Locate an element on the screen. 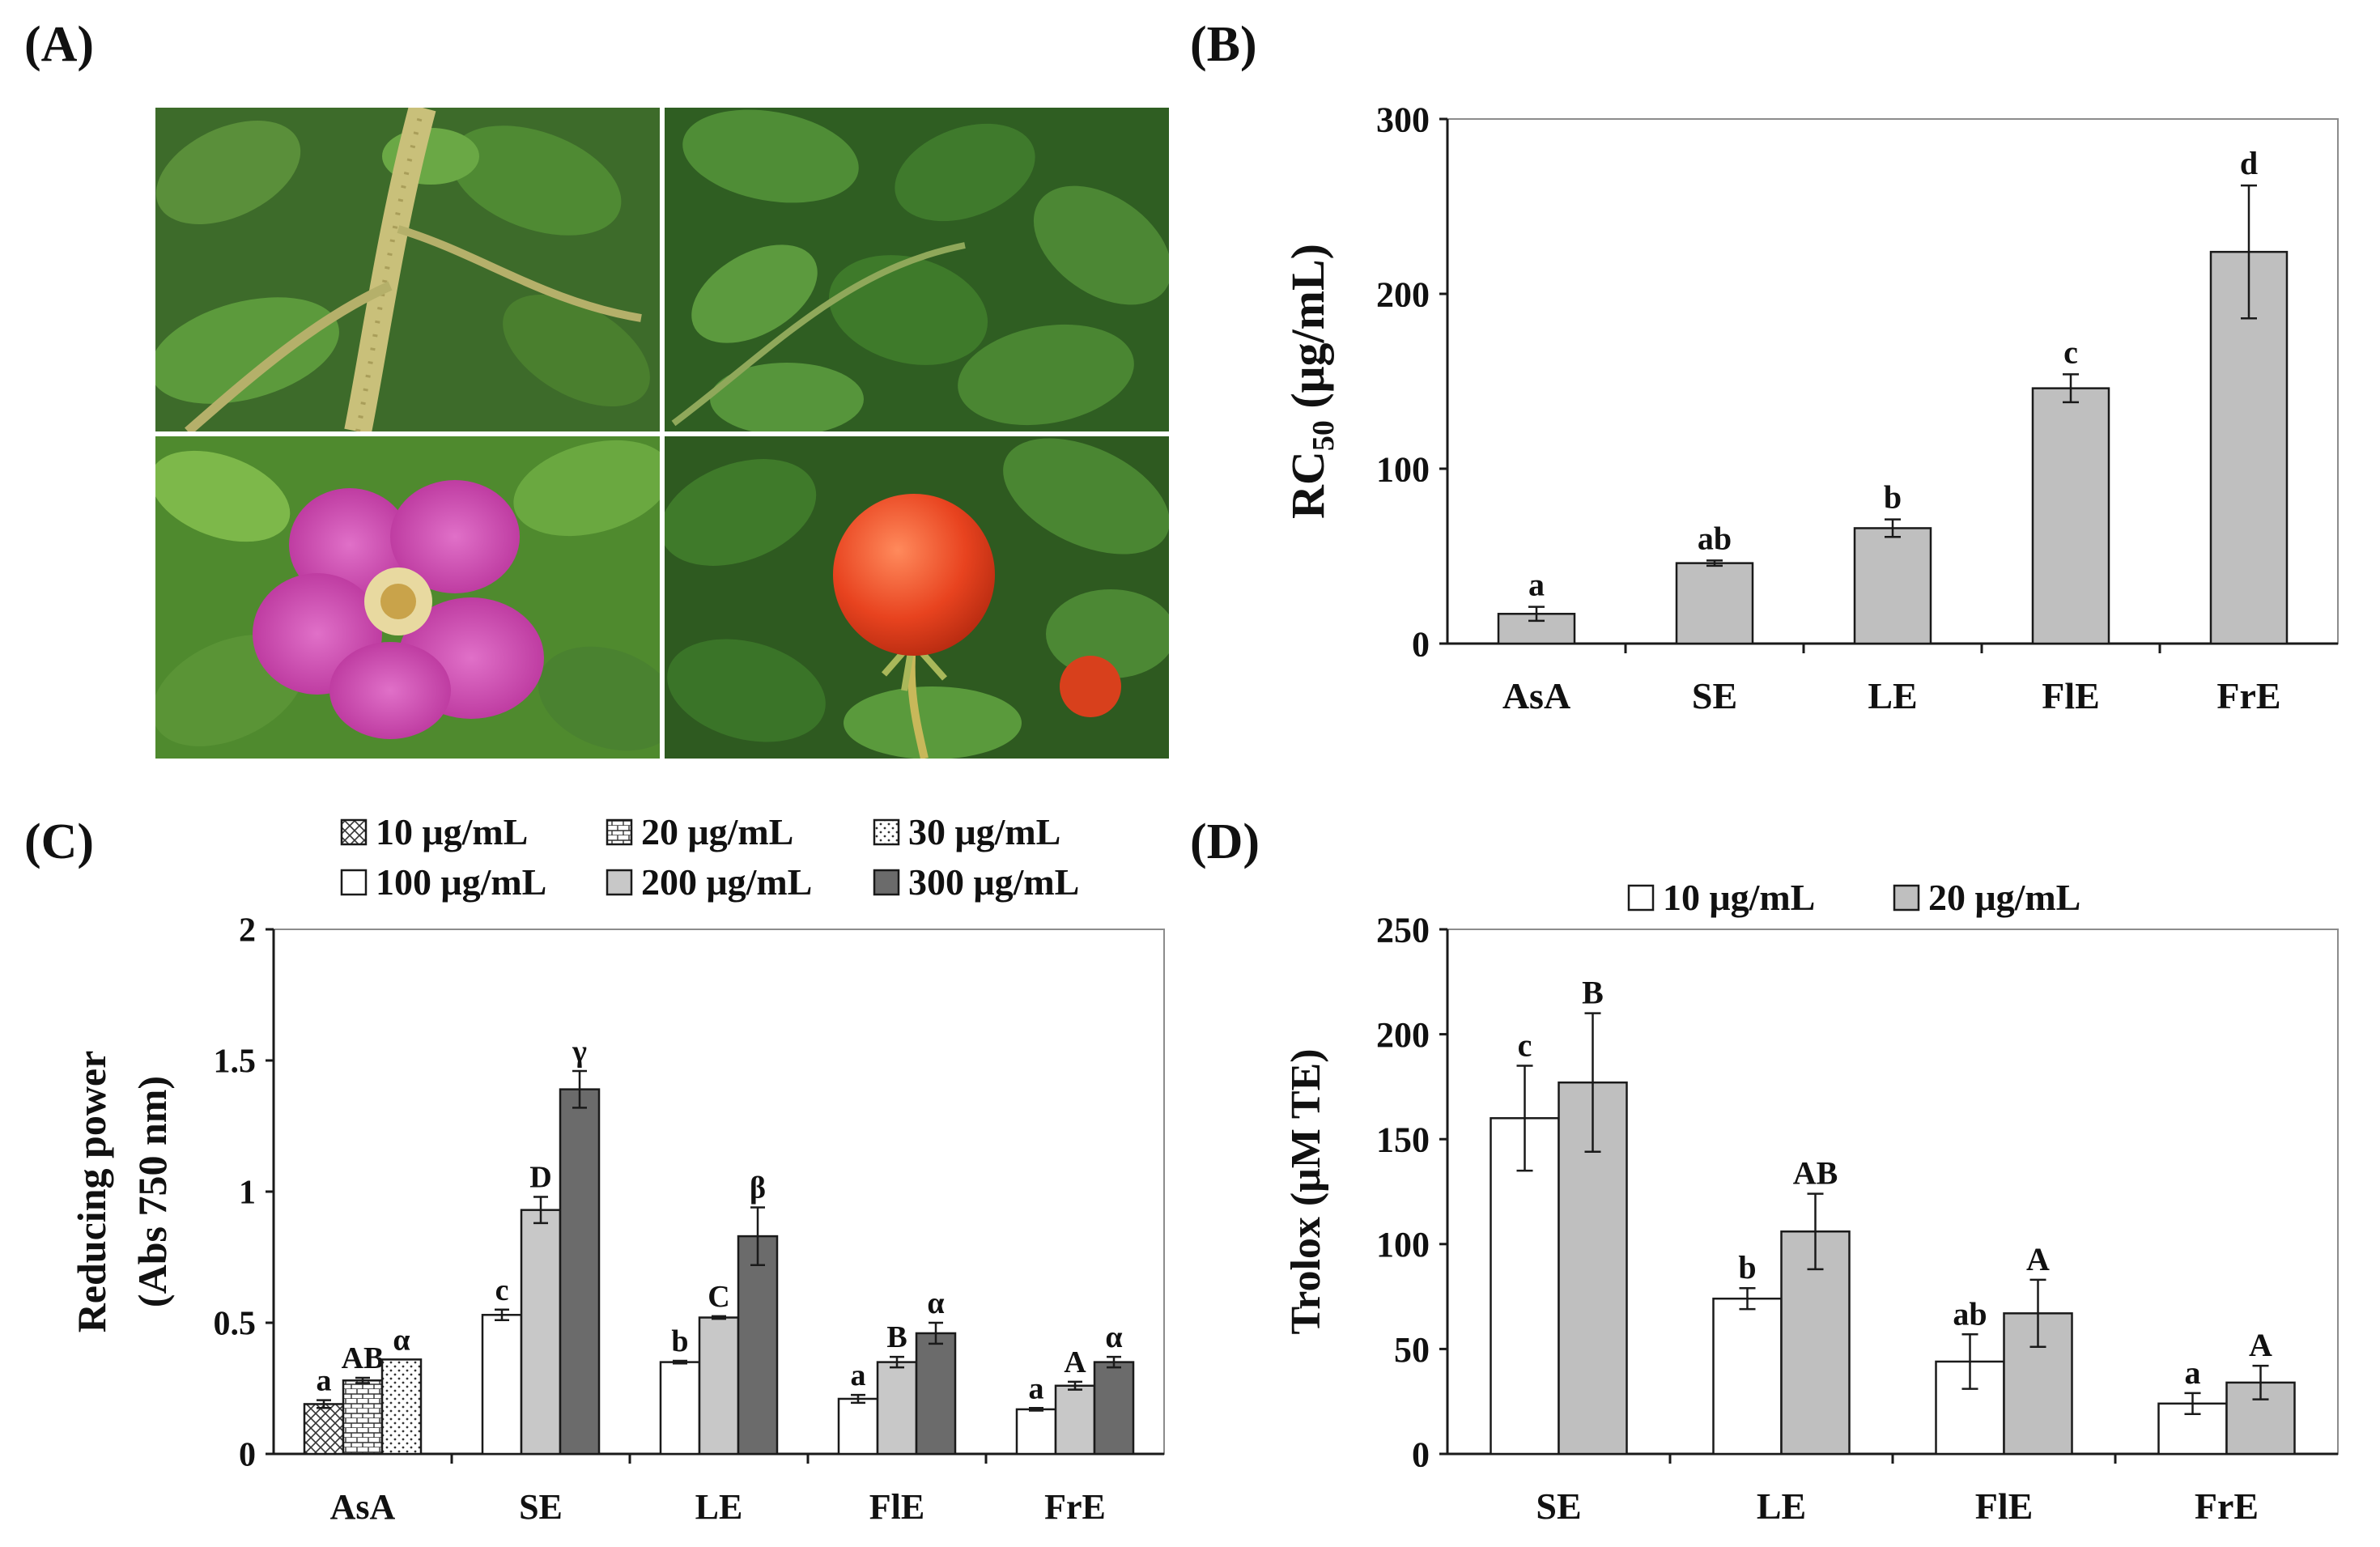  chart-b-xtick-label: SE is located at coordinates (1714, 695).